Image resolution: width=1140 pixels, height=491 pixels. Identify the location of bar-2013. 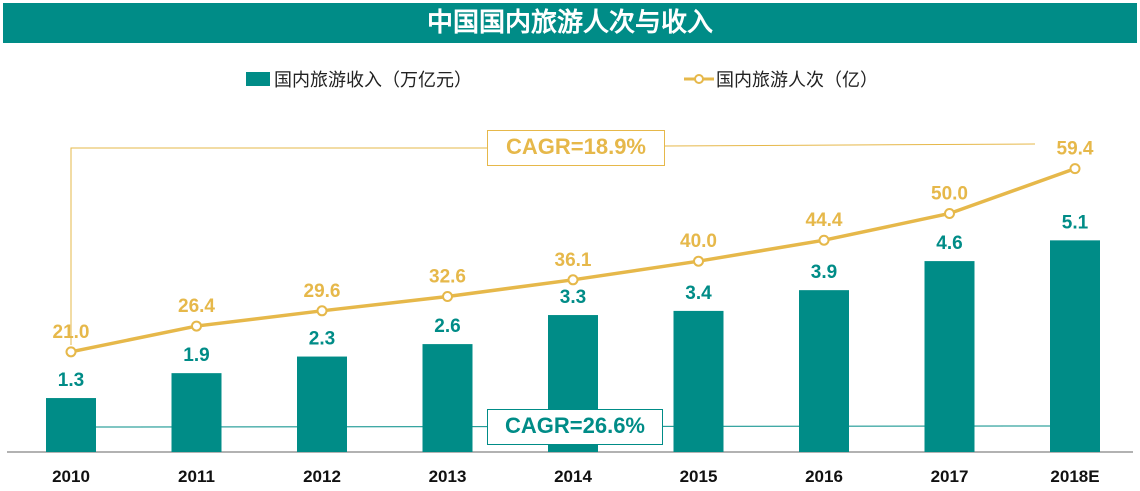
(447, 398).